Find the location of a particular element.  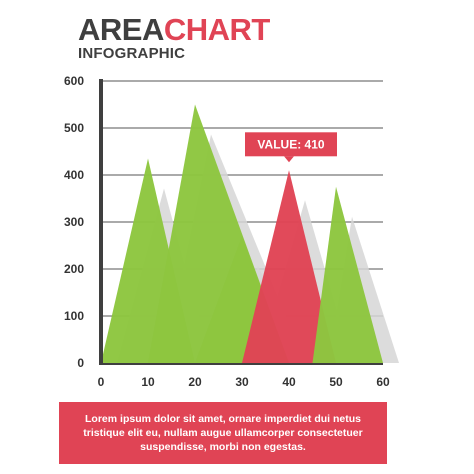

chart-title: AREACHART INFOGRAPHIC is located at coordinates (174, 38).